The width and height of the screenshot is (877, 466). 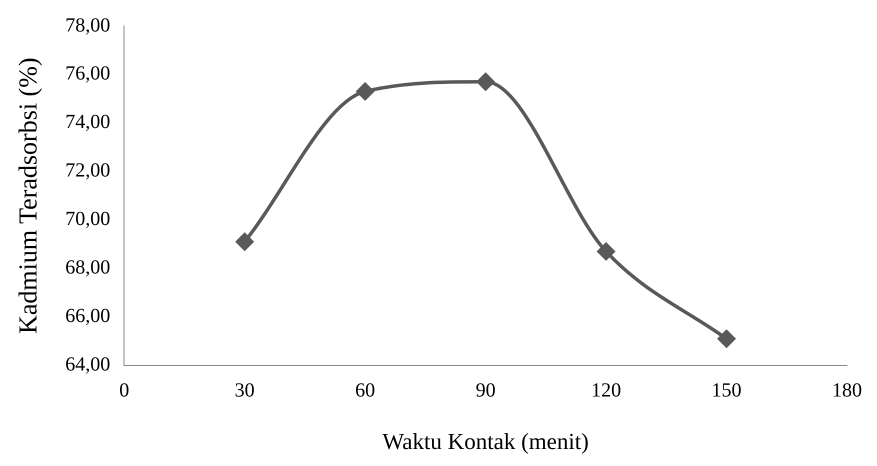 What do you see at coordinates (365, 391) in the screenshot?
I see `x-tick-label: 60` at bounding box center [365, 391].